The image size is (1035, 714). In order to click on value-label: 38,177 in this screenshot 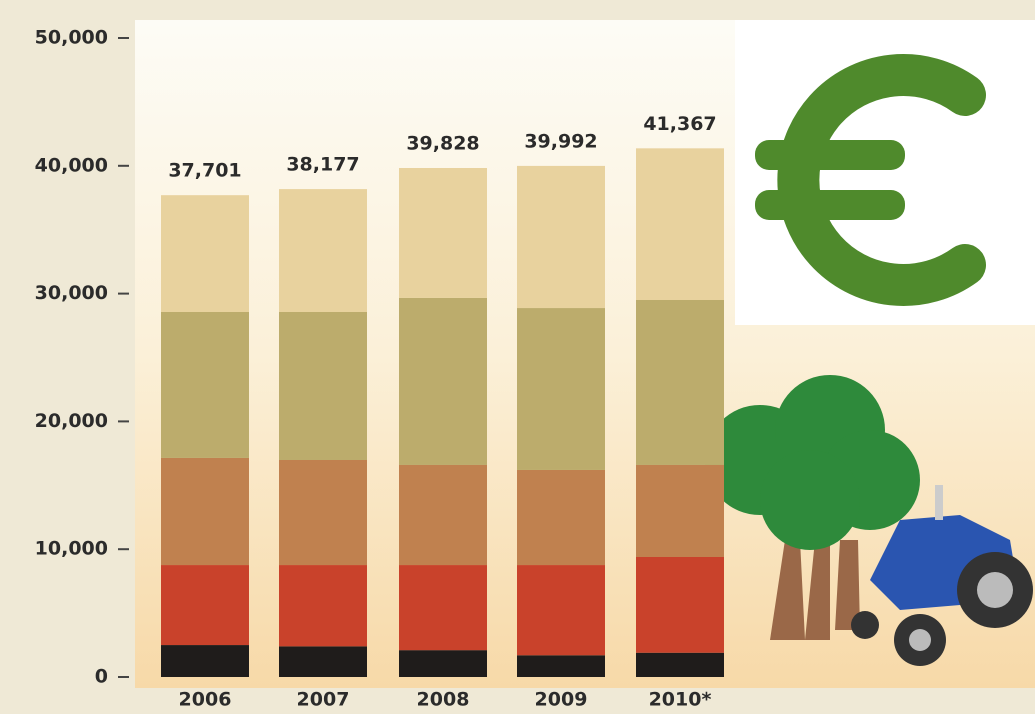, I will do `click(322, 165)`.